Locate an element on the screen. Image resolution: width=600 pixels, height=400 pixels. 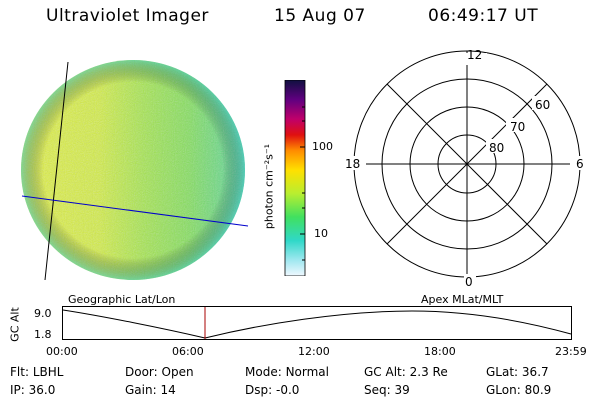
info-gain: Gain: 14 is located at coordinates (150, 390).